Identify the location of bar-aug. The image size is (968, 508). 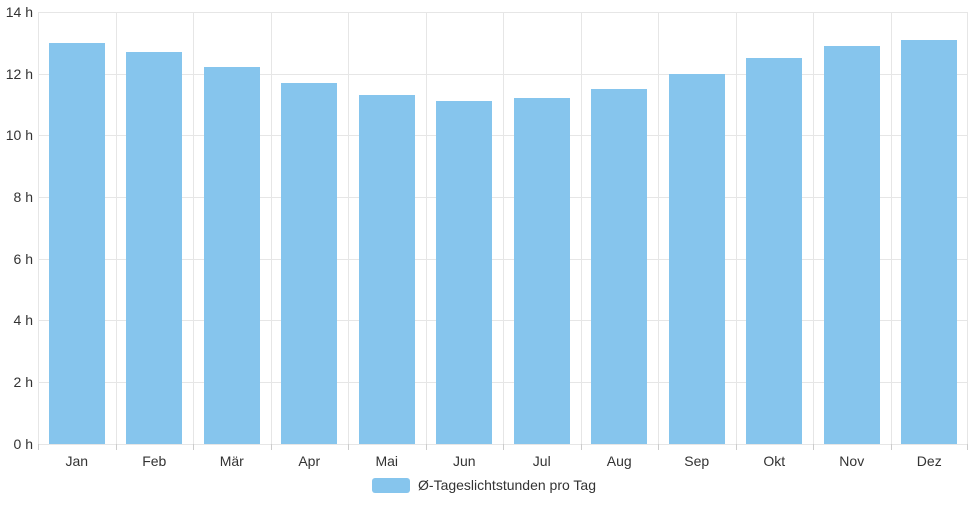
(619, 266).